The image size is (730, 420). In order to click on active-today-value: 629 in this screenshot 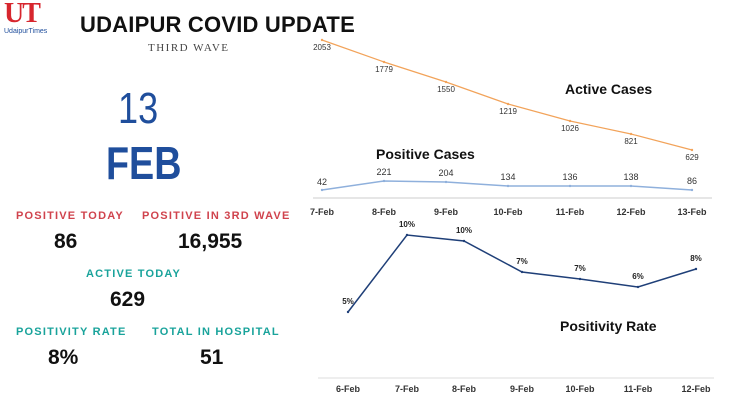, I will do `click(128, 299)`.